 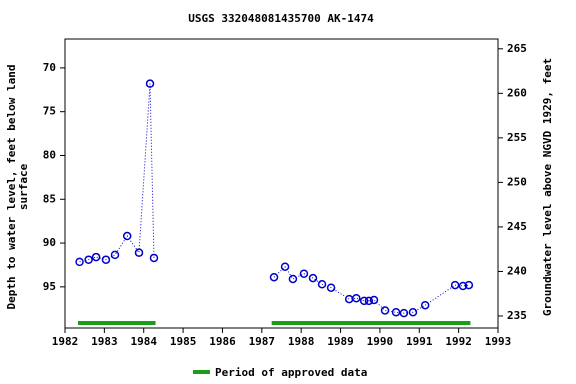 What do you see at coordinates (49, 286) in the screenshot?
I see `y-tick-label: 95` at bounding box center [49, 286].